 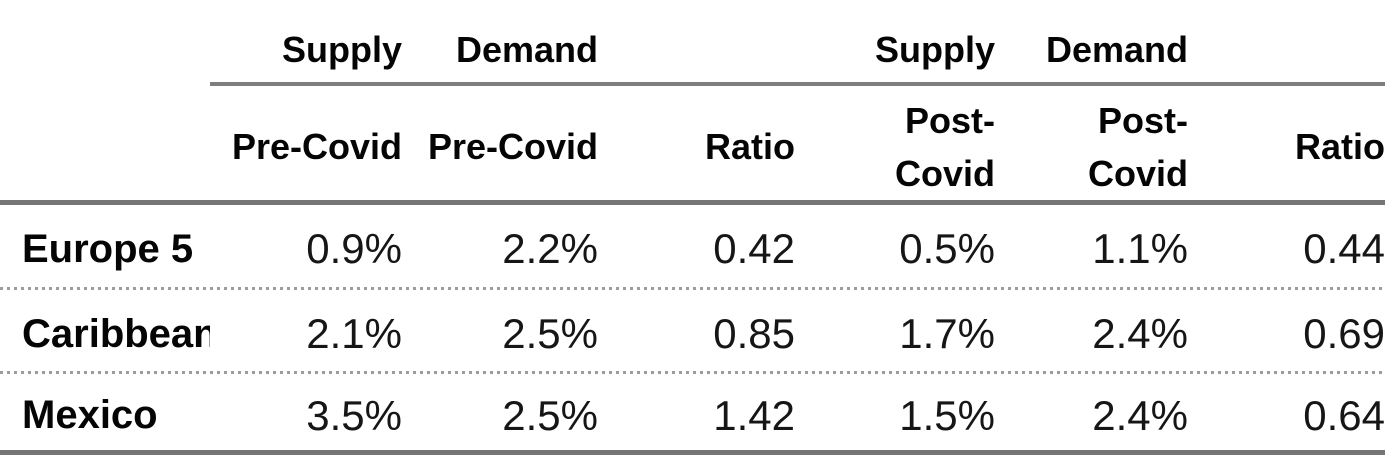 I want to click on header-group1-ratio-empty, so click(x=696, y=43).